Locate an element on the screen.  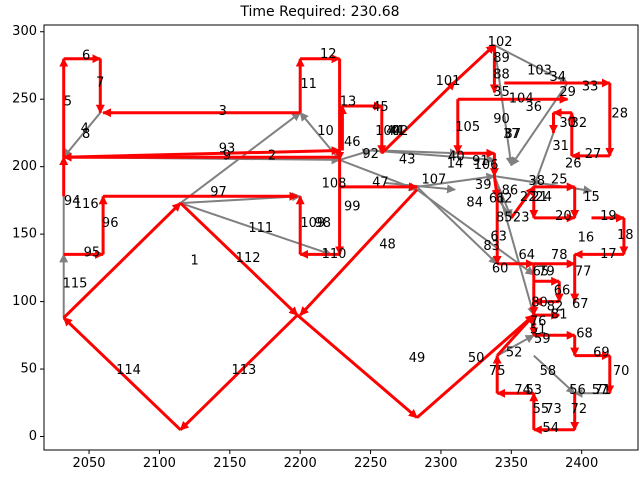
node-label-47: 47 is located at coordinates (380, 182).